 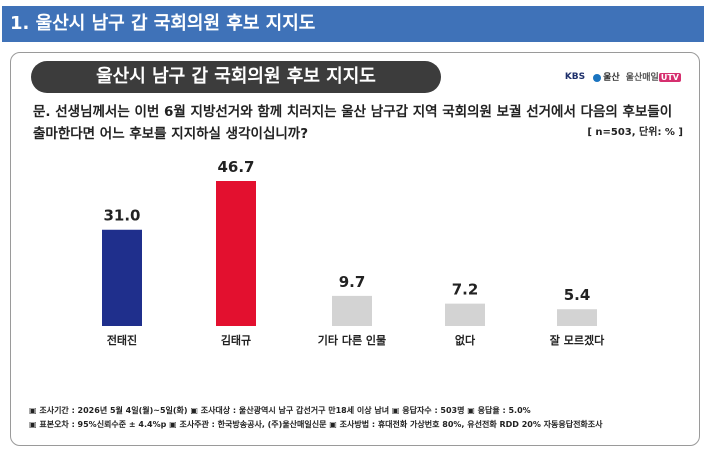 What do you see at coordinates (653, 78) in the screenshot?
I see `ulsan-maeil-logo: 울산매일 UTV` at bounding box center [653, 78].